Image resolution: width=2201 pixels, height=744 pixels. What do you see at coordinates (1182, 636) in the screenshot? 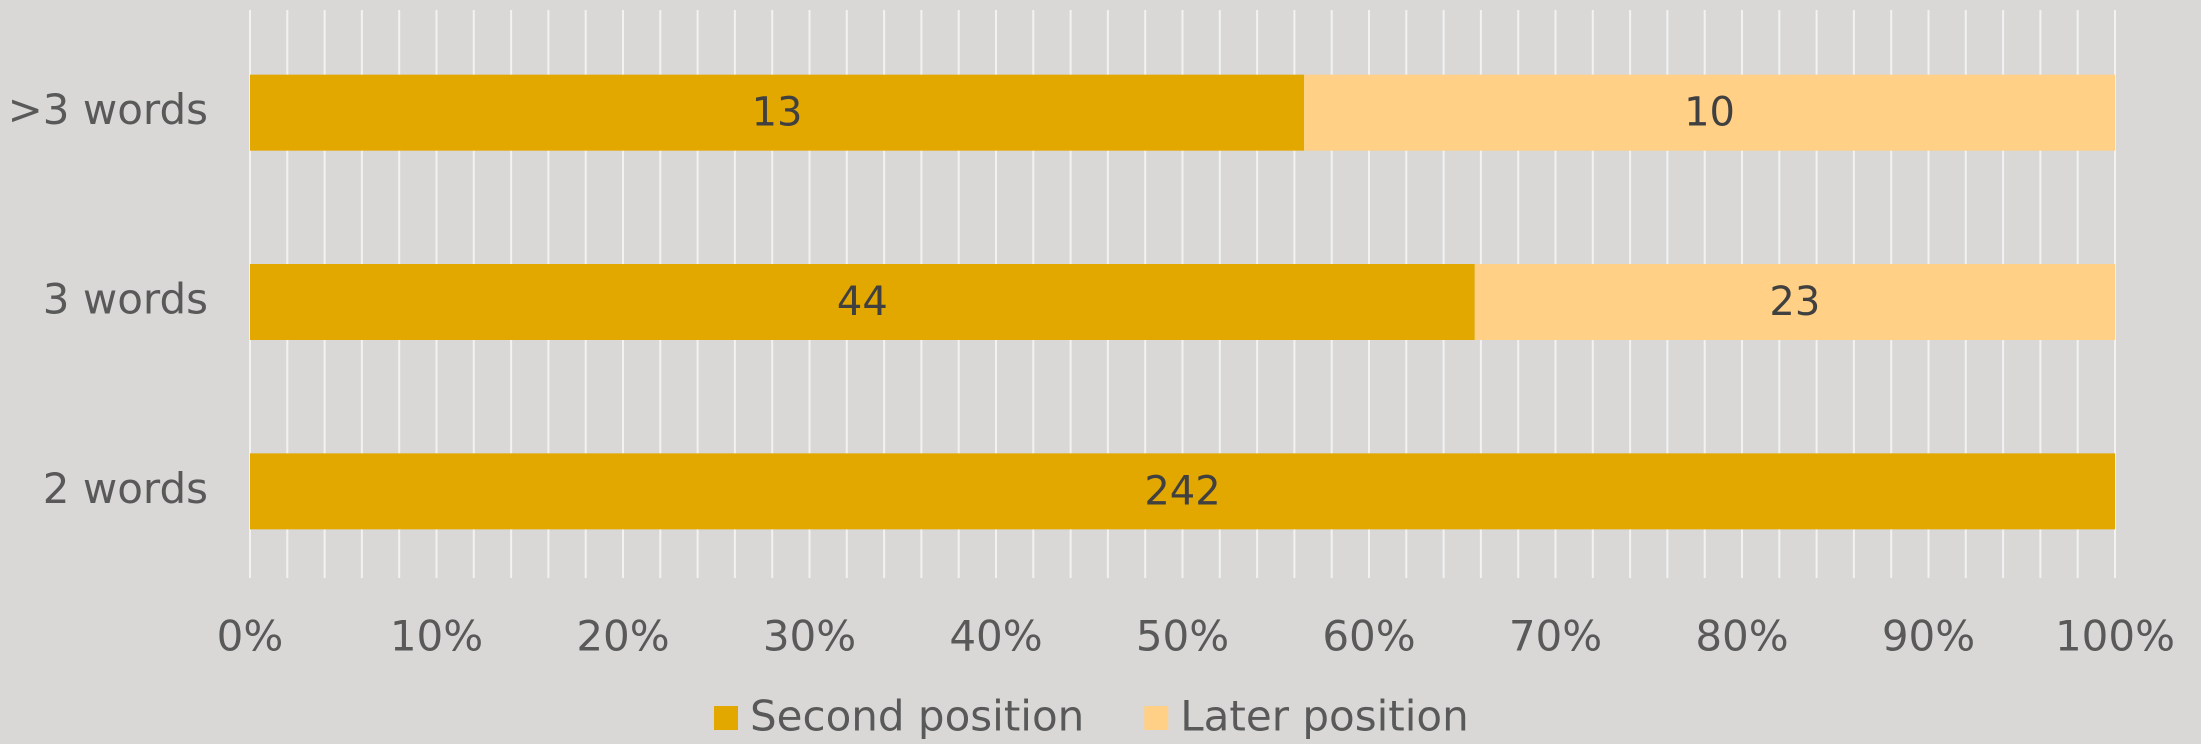
I see `x-tick-label: 50%` at bounding box center [1182, 636].